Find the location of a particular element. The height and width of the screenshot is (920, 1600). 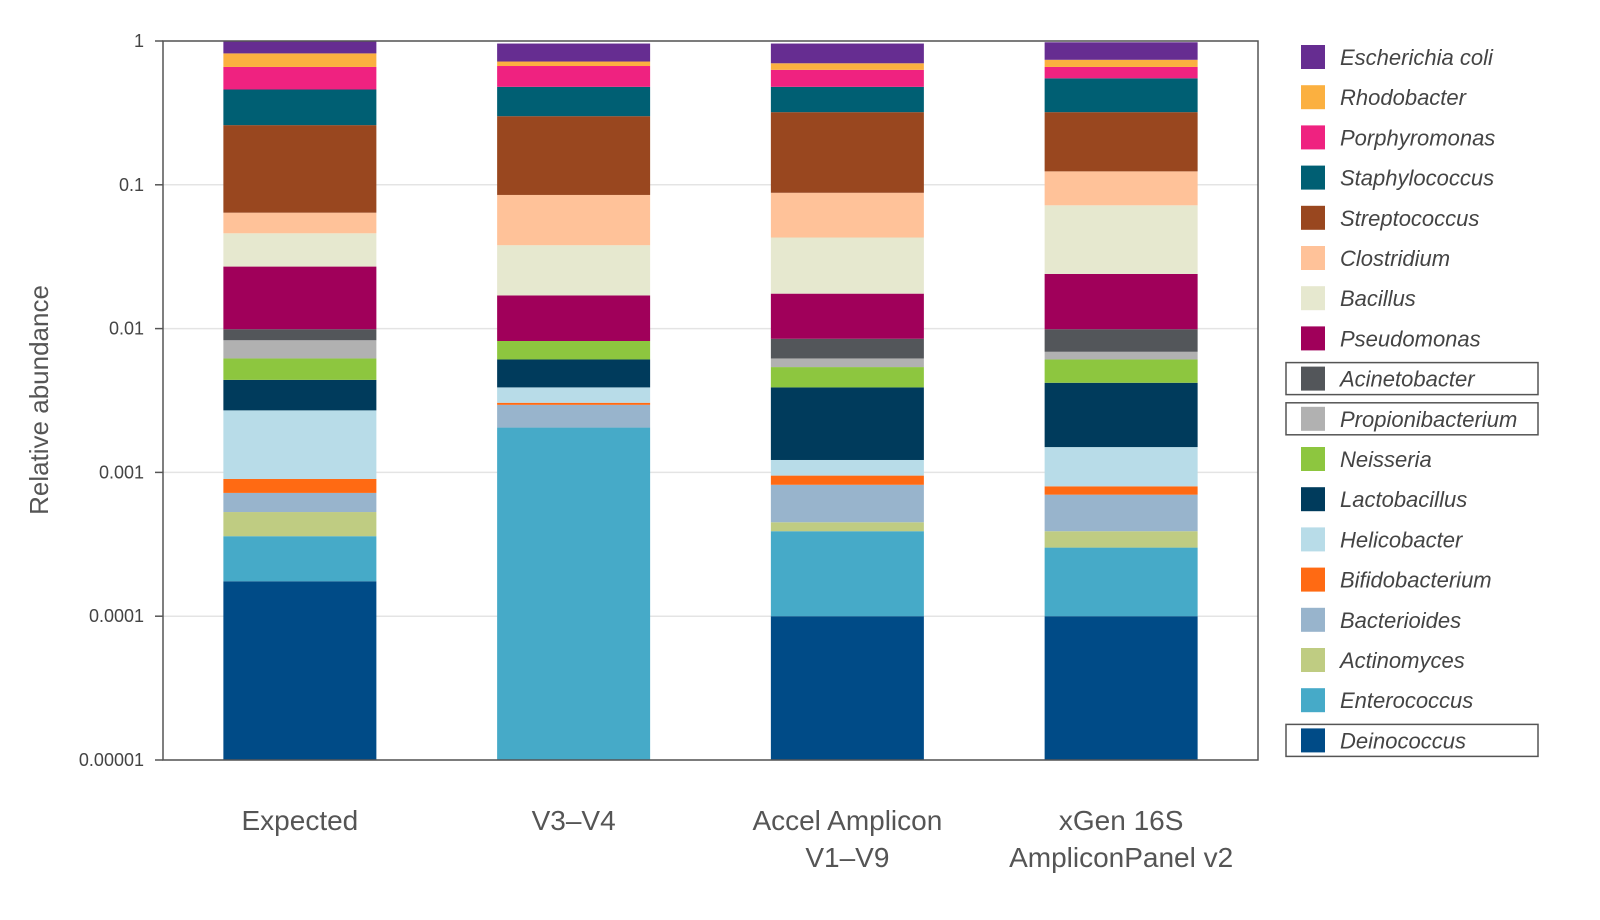

y-axis-ticks: 1 0.1 0.01 0.001 0.0001 0.00001 is located at coordinates (121, 400).